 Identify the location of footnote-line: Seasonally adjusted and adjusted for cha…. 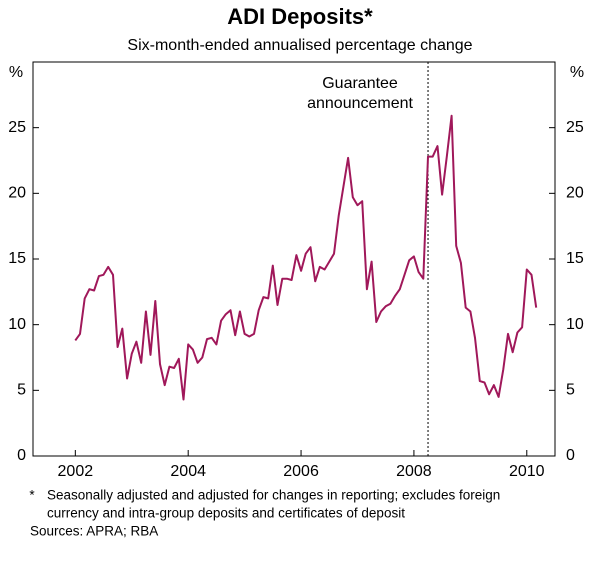
(273, 495).